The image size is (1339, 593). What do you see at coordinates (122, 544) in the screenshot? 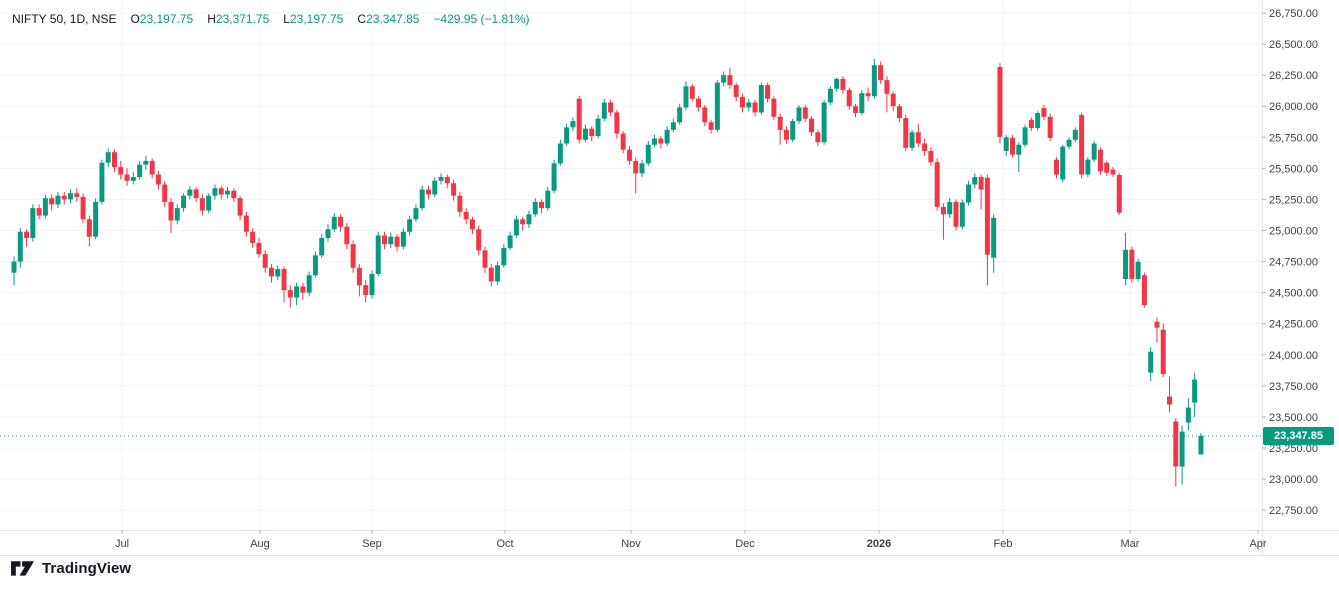
I see `time-axis-label: Jul` at bounding box center [122, 544].